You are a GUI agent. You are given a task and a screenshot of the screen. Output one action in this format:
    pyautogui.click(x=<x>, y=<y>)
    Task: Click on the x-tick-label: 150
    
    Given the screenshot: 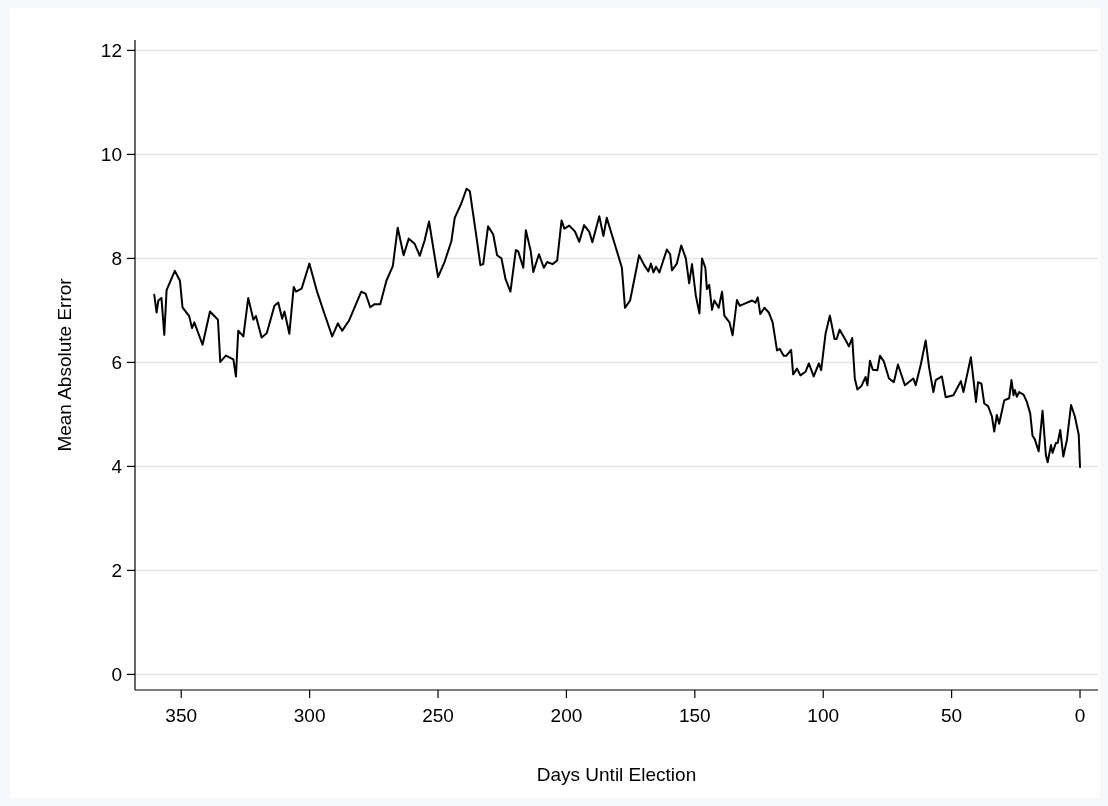 What is the action you would take?
    pyautogui.click(x=694, y=715)
    